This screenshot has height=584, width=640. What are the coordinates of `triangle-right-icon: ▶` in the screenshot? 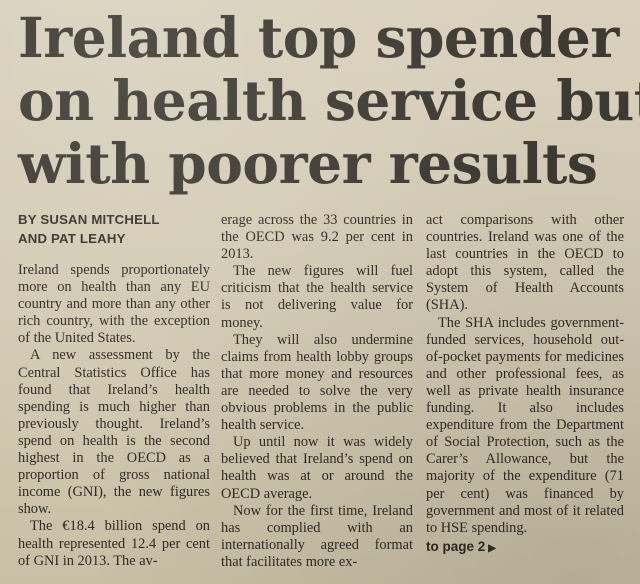 It's located at (492, 548).